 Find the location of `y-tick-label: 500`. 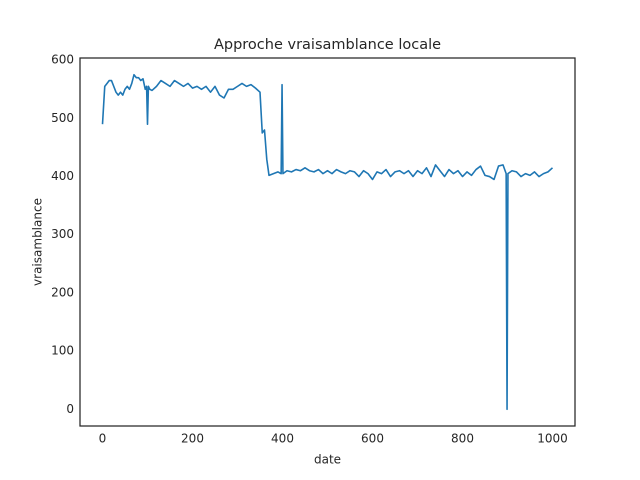

y-tick-label: 500 is located at coordinates (62, 118).